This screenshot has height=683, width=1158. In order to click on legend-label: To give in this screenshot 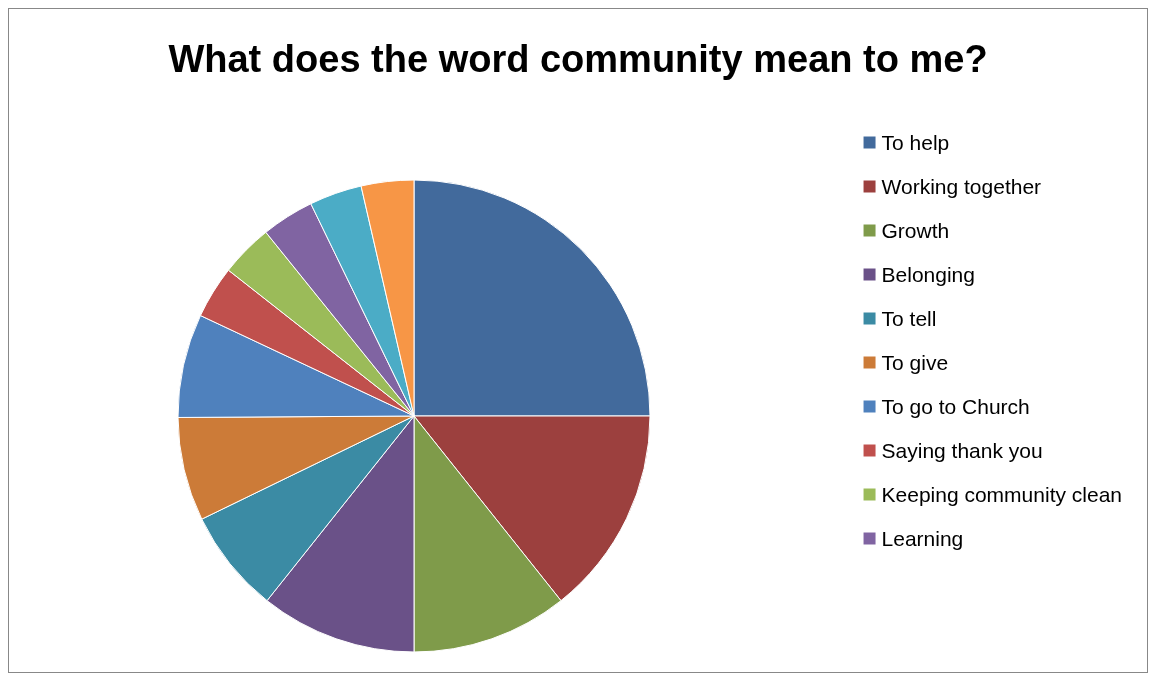, I will do `click(915, 362)`.